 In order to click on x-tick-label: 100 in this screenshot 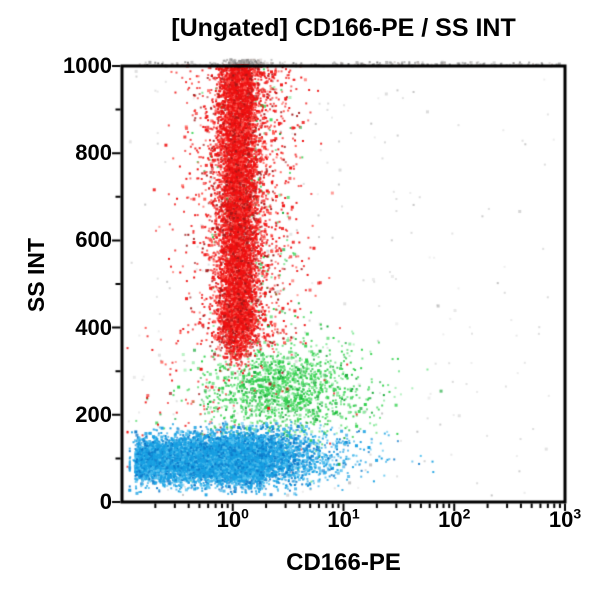, I will do `click(233, 520)`.